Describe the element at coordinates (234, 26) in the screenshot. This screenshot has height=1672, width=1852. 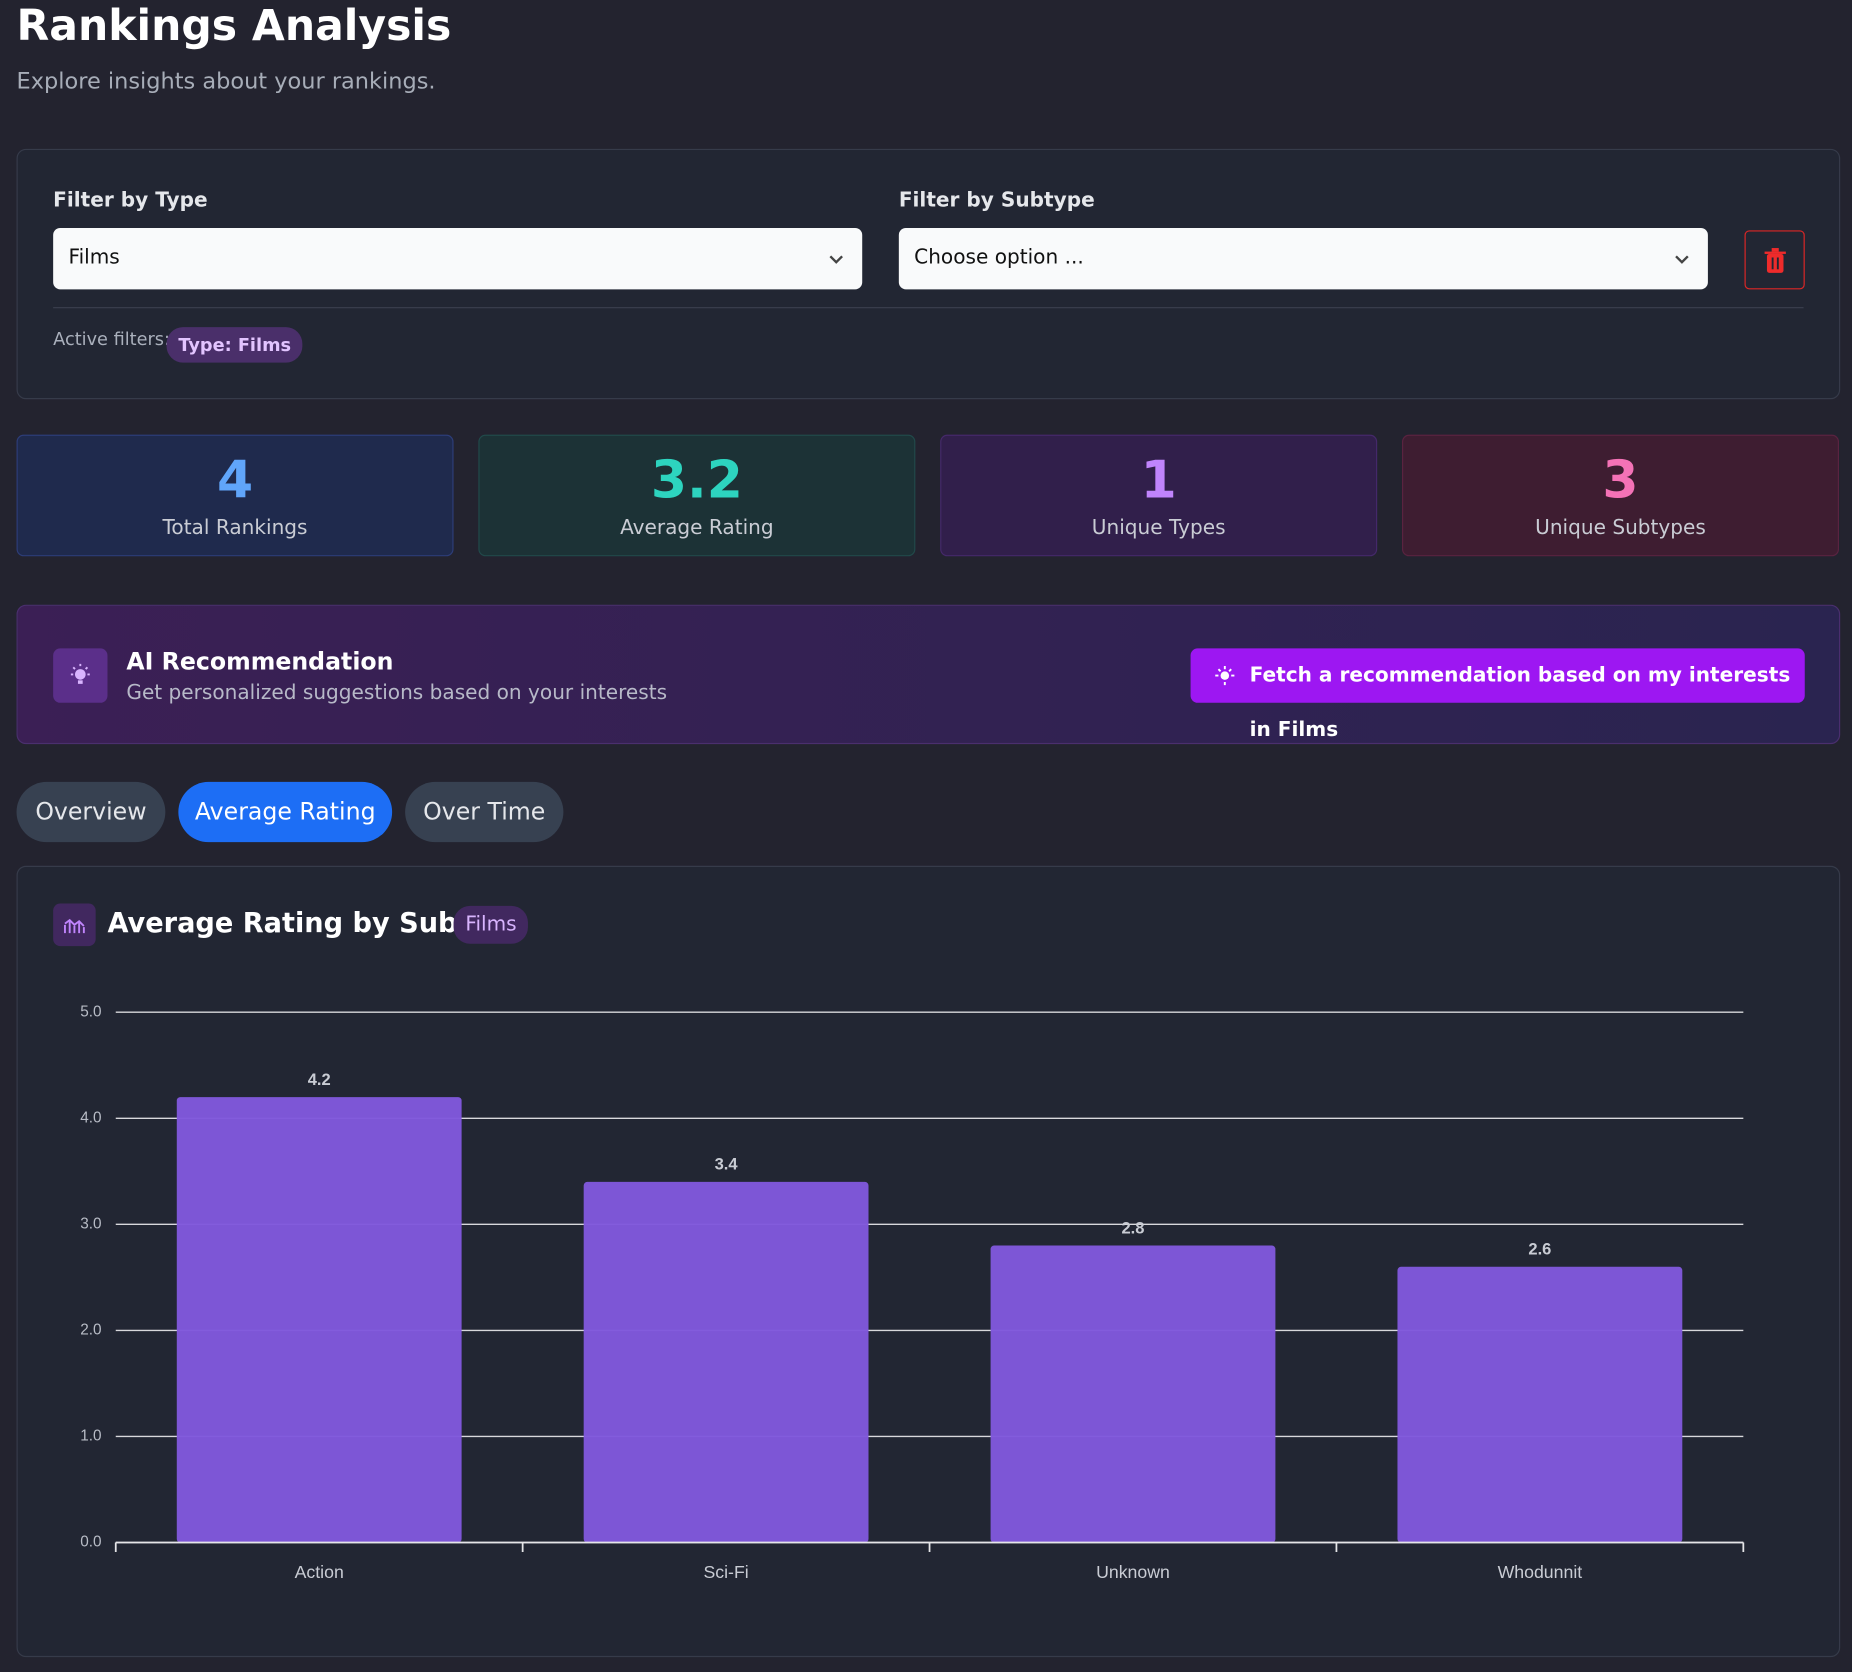
I see `page-title: Rankings Analysis` at that location.